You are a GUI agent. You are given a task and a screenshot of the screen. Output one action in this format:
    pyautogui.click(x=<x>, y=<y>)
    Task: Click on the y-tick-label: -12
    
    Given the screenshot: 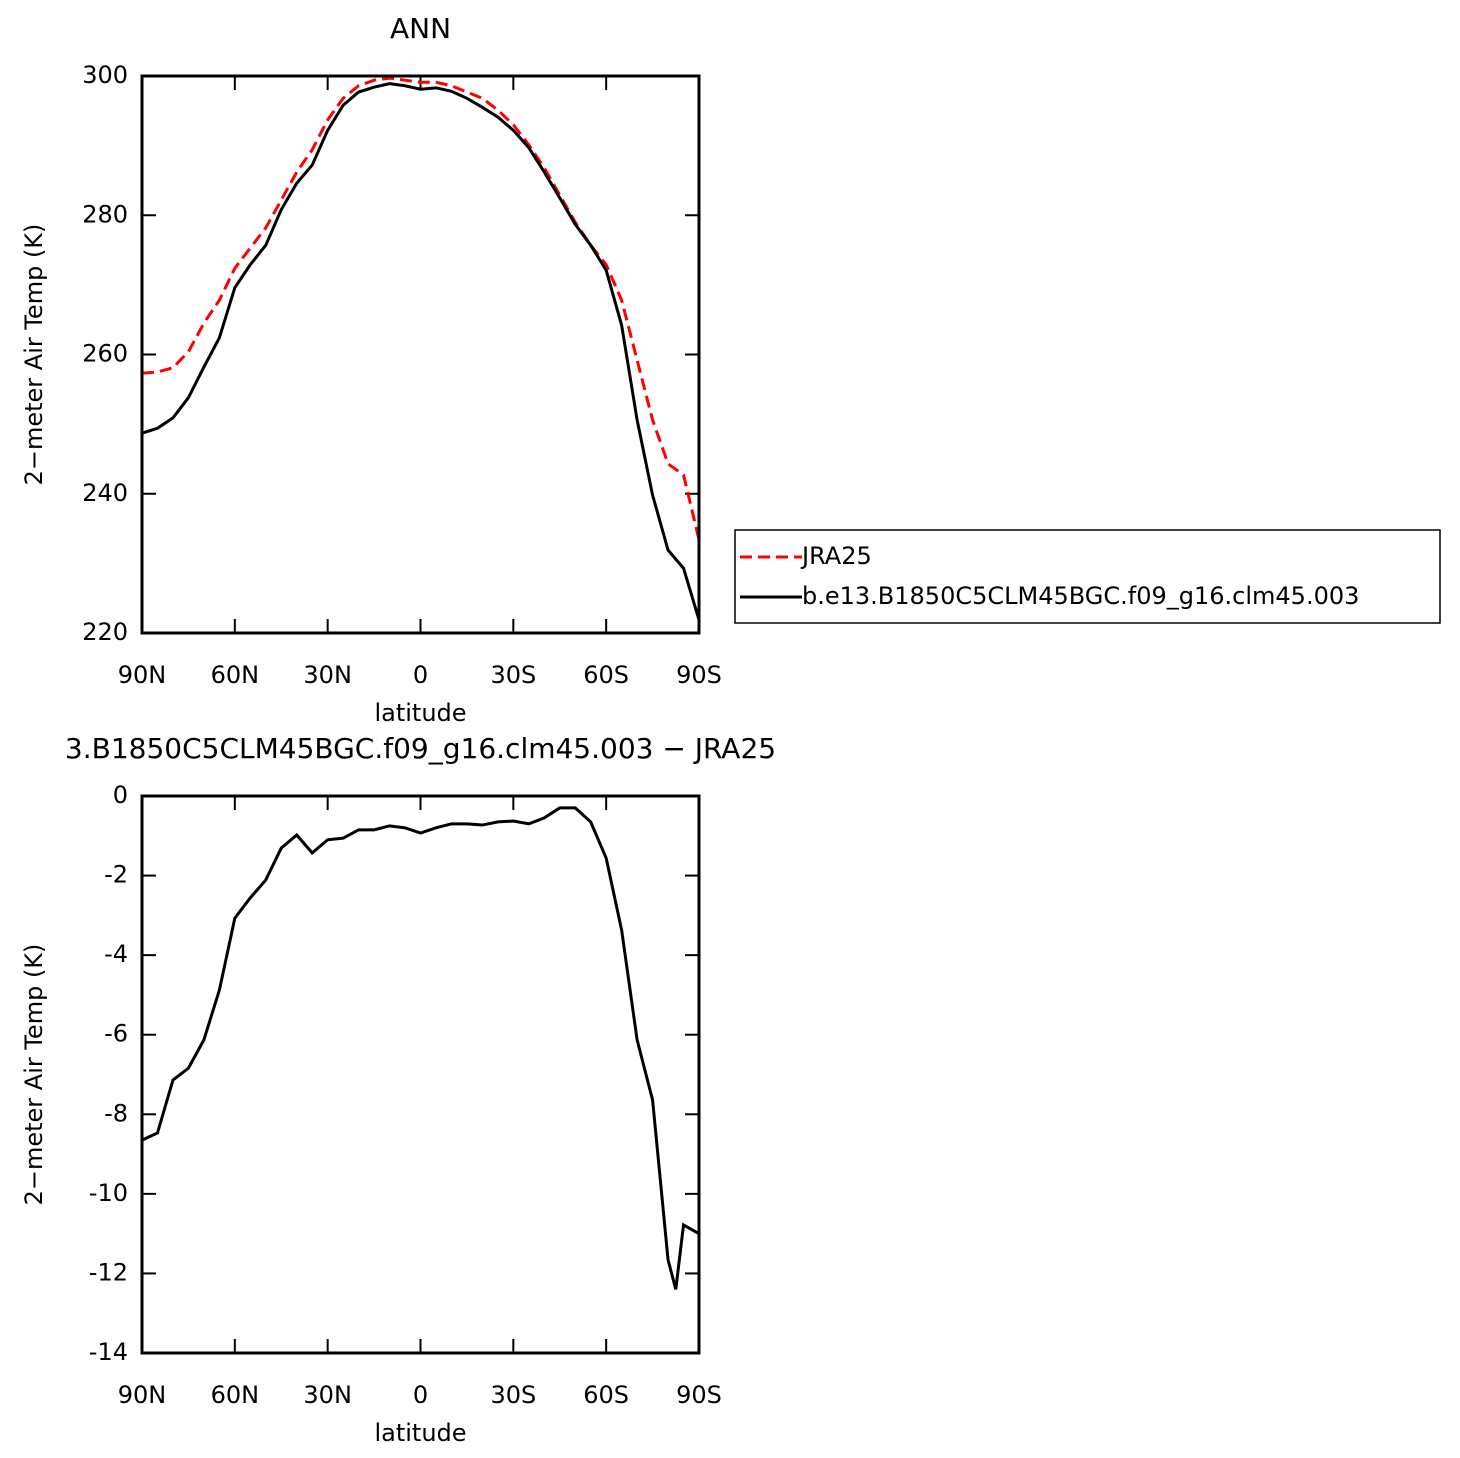 What is the action you would take?
    pyautogui.click(x=108, y=1272)
    